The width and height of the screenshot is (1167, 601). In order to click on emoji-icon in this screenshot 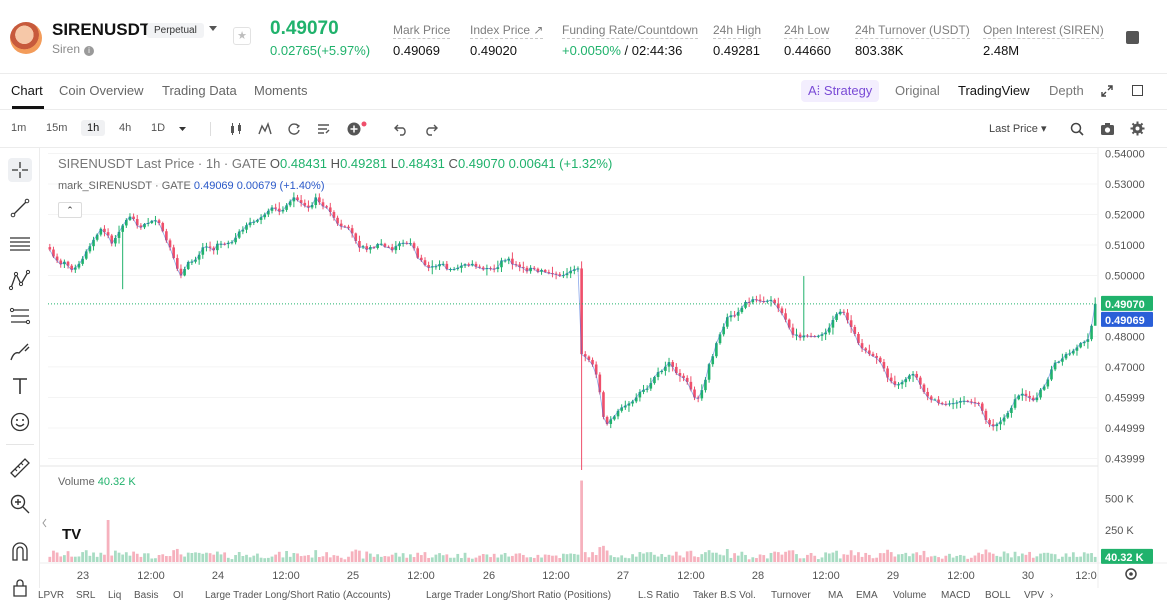, I will do `click(20, 422)`.